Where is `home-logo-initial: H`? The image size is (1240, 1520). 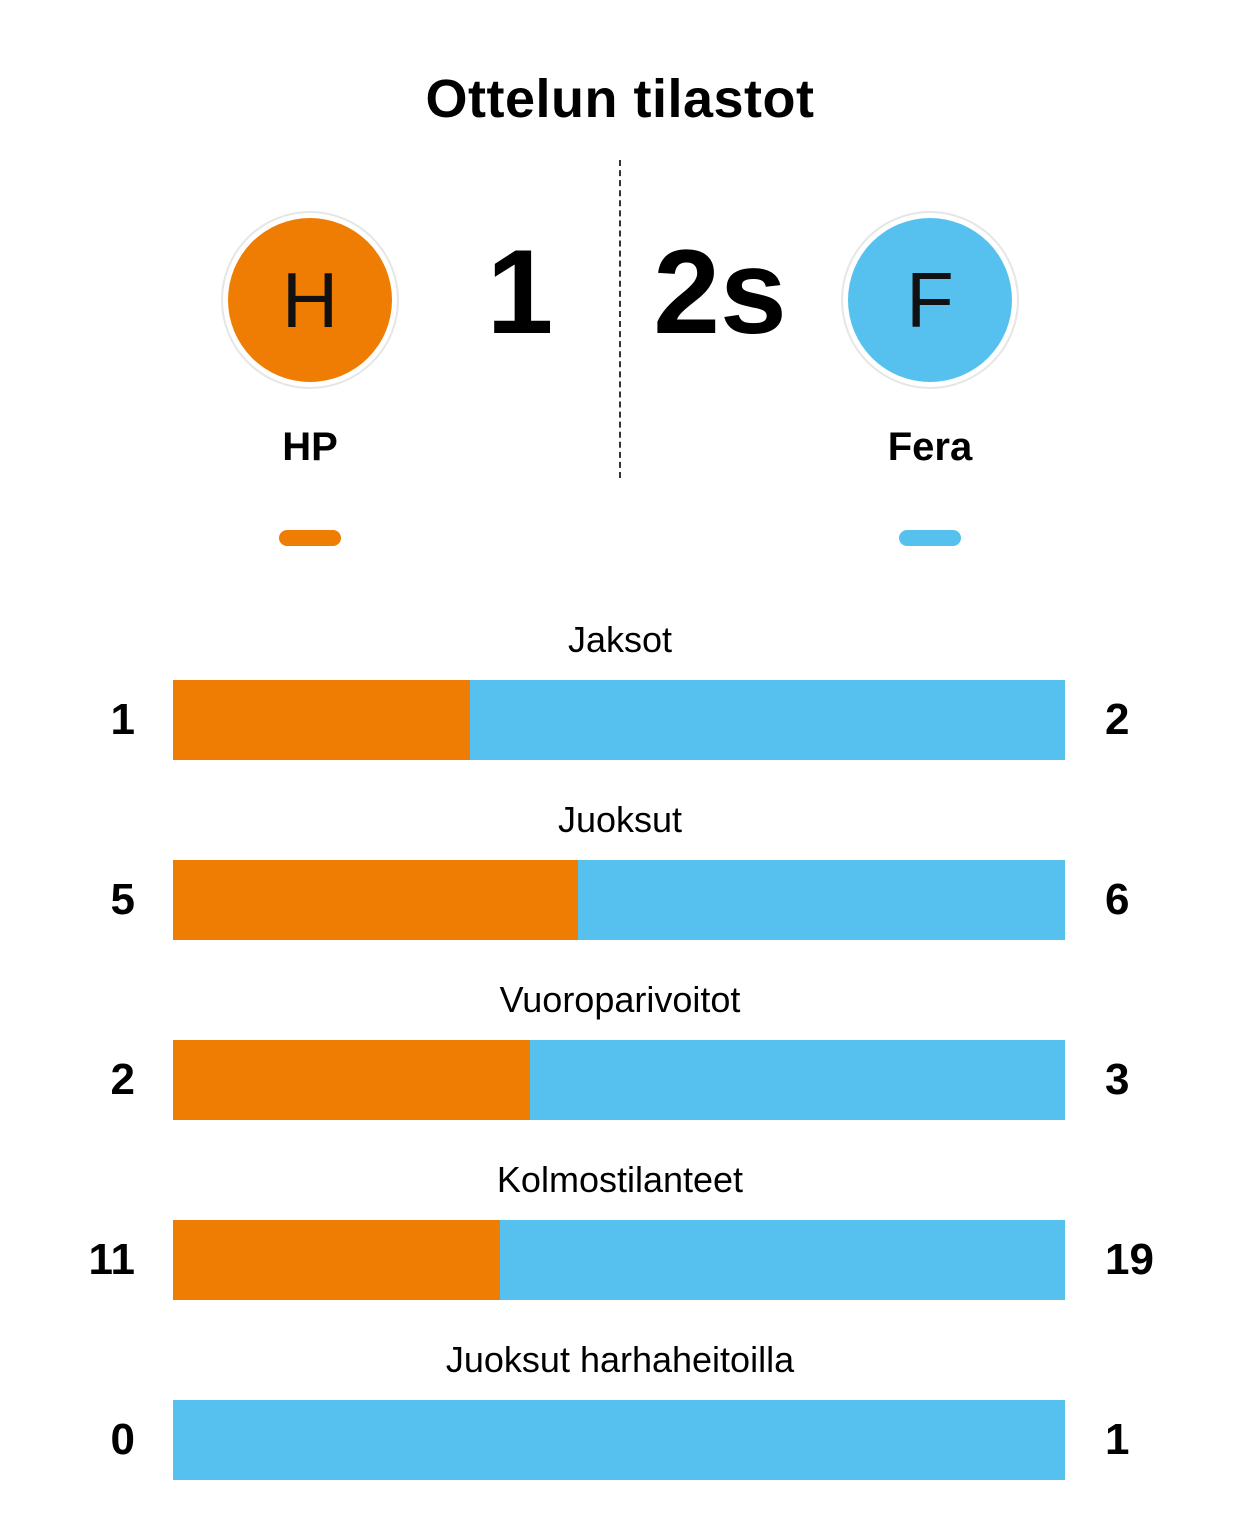 home-logo-initial: H is located at coordinates (310, 299).